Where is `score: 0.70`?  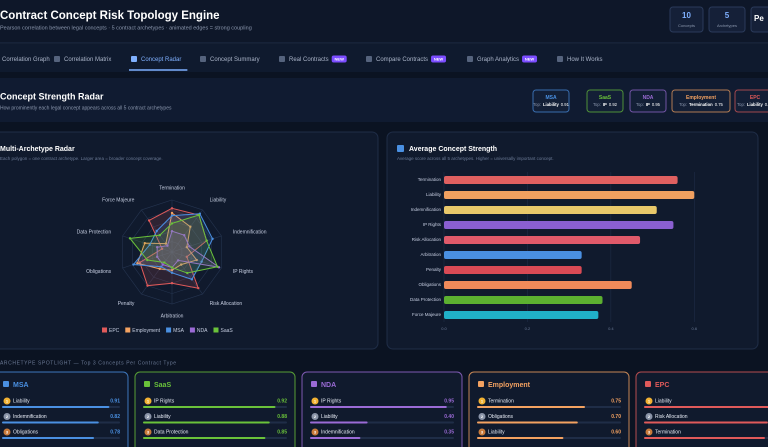 score: 0.70 is located at coordinates (616, 417).